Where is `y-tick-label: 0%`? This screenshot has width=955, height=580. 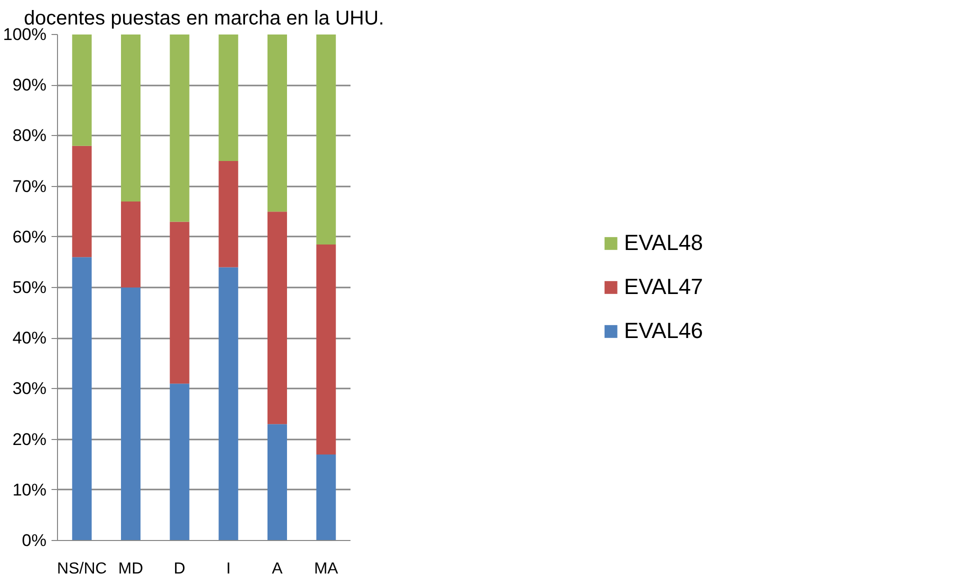
y-tick-label: 0% is located at coordinates (34, 540).